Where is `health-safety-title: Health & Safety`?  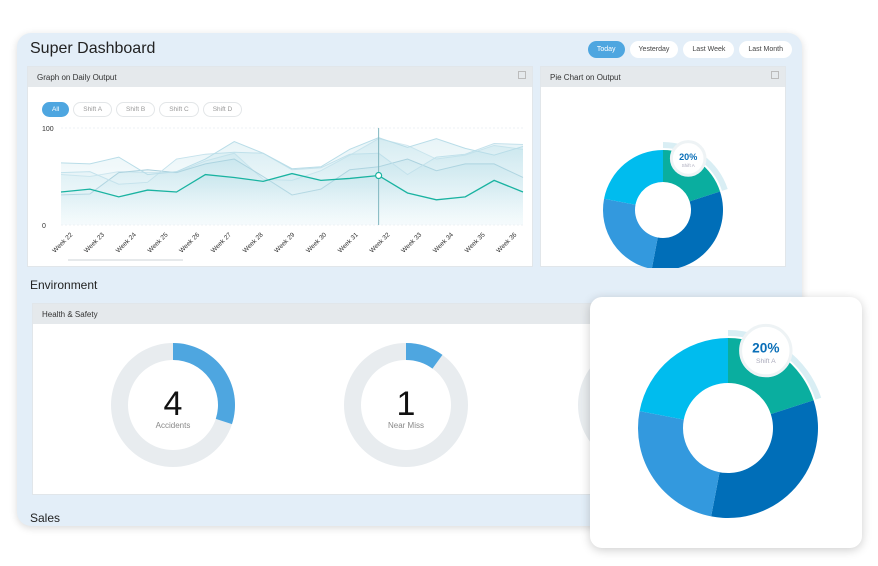 health-safety-title: Health & Safety is located at coordinates (70, 314).